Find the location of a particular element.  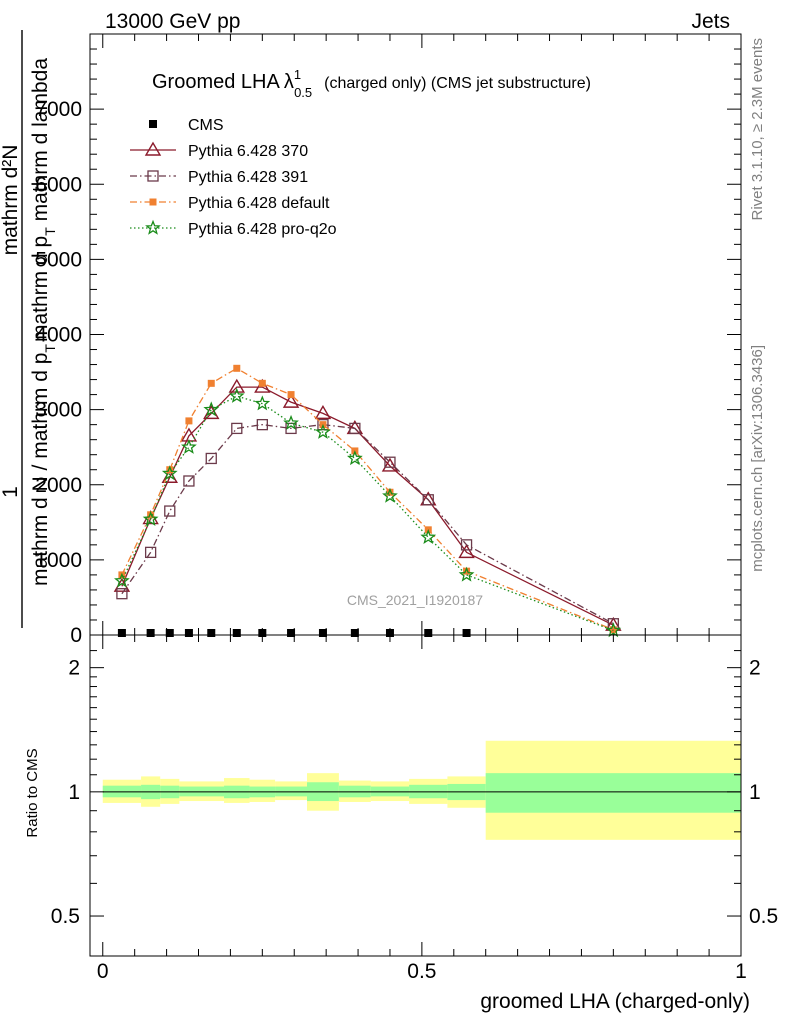

ratio-bands is located at coordinates (421, 790).